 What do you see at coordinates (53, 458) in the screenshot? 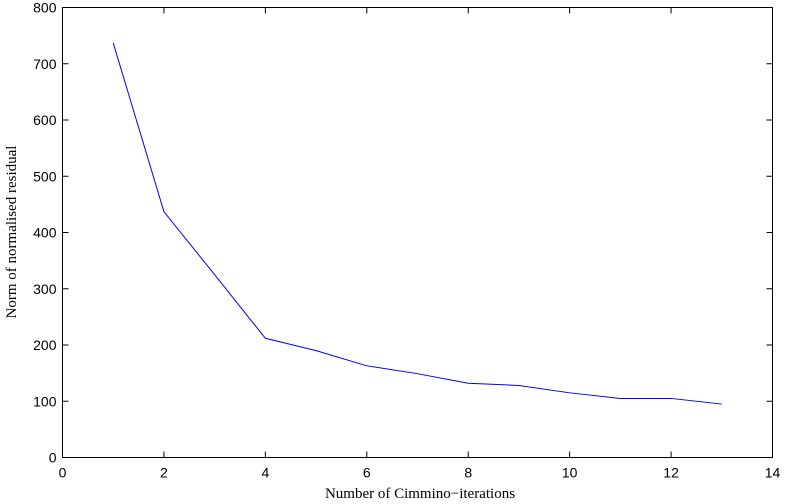
I see `y-tick-label: 0` at bounding box center [53, 458].